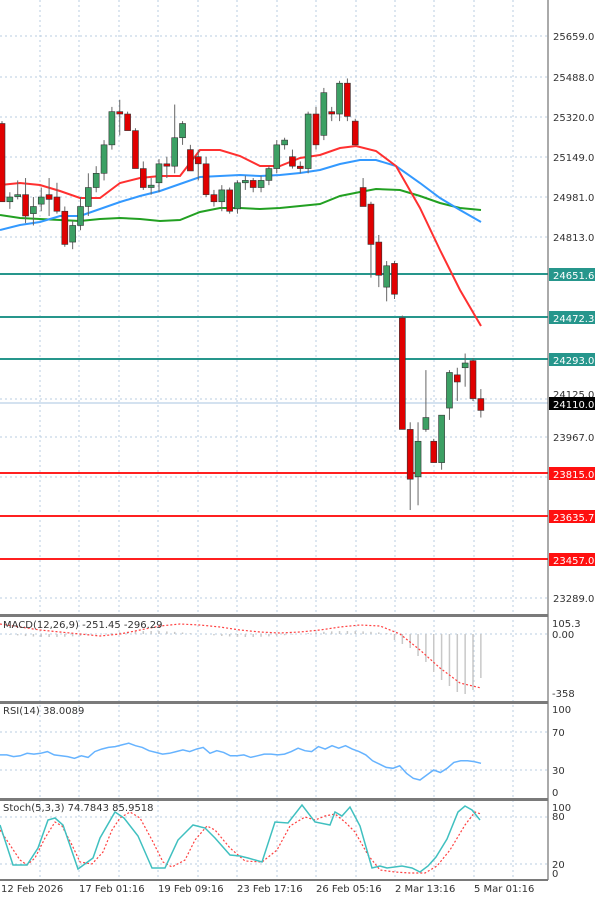  What do you see at coordinates (78, 808) in the screenshot?
I see `stoch-label: Stoch(5,3,3) 74.7843 85.9518` at bounding box center [78, 808].